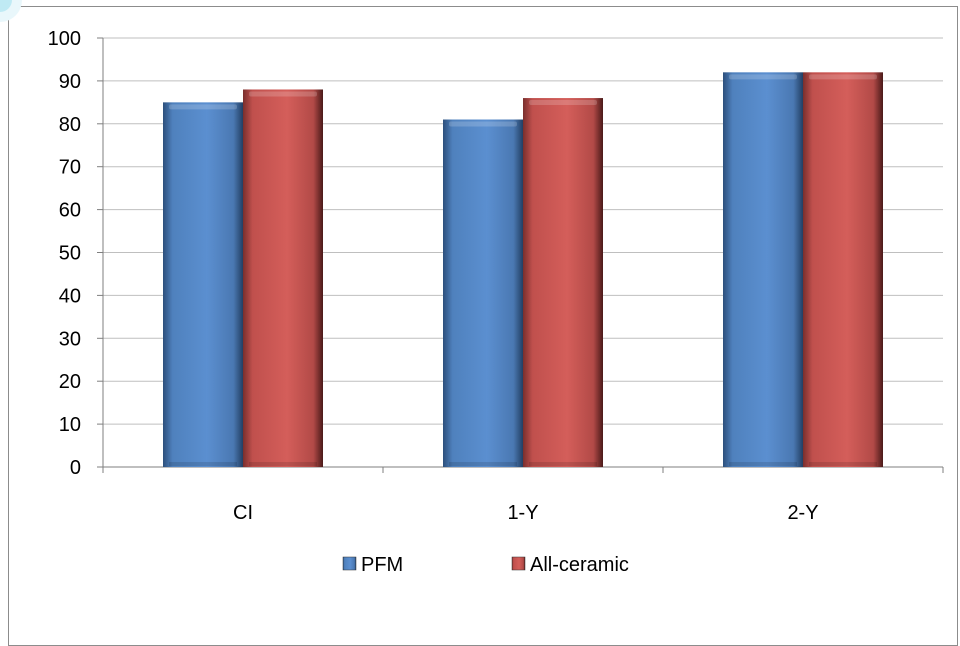 This screenshot has width=960, height=646. What do you see at coordinates (243, 513) in the screenshot?
I see `x-tick-label-CI: CI` at bounding box center [243, 513].